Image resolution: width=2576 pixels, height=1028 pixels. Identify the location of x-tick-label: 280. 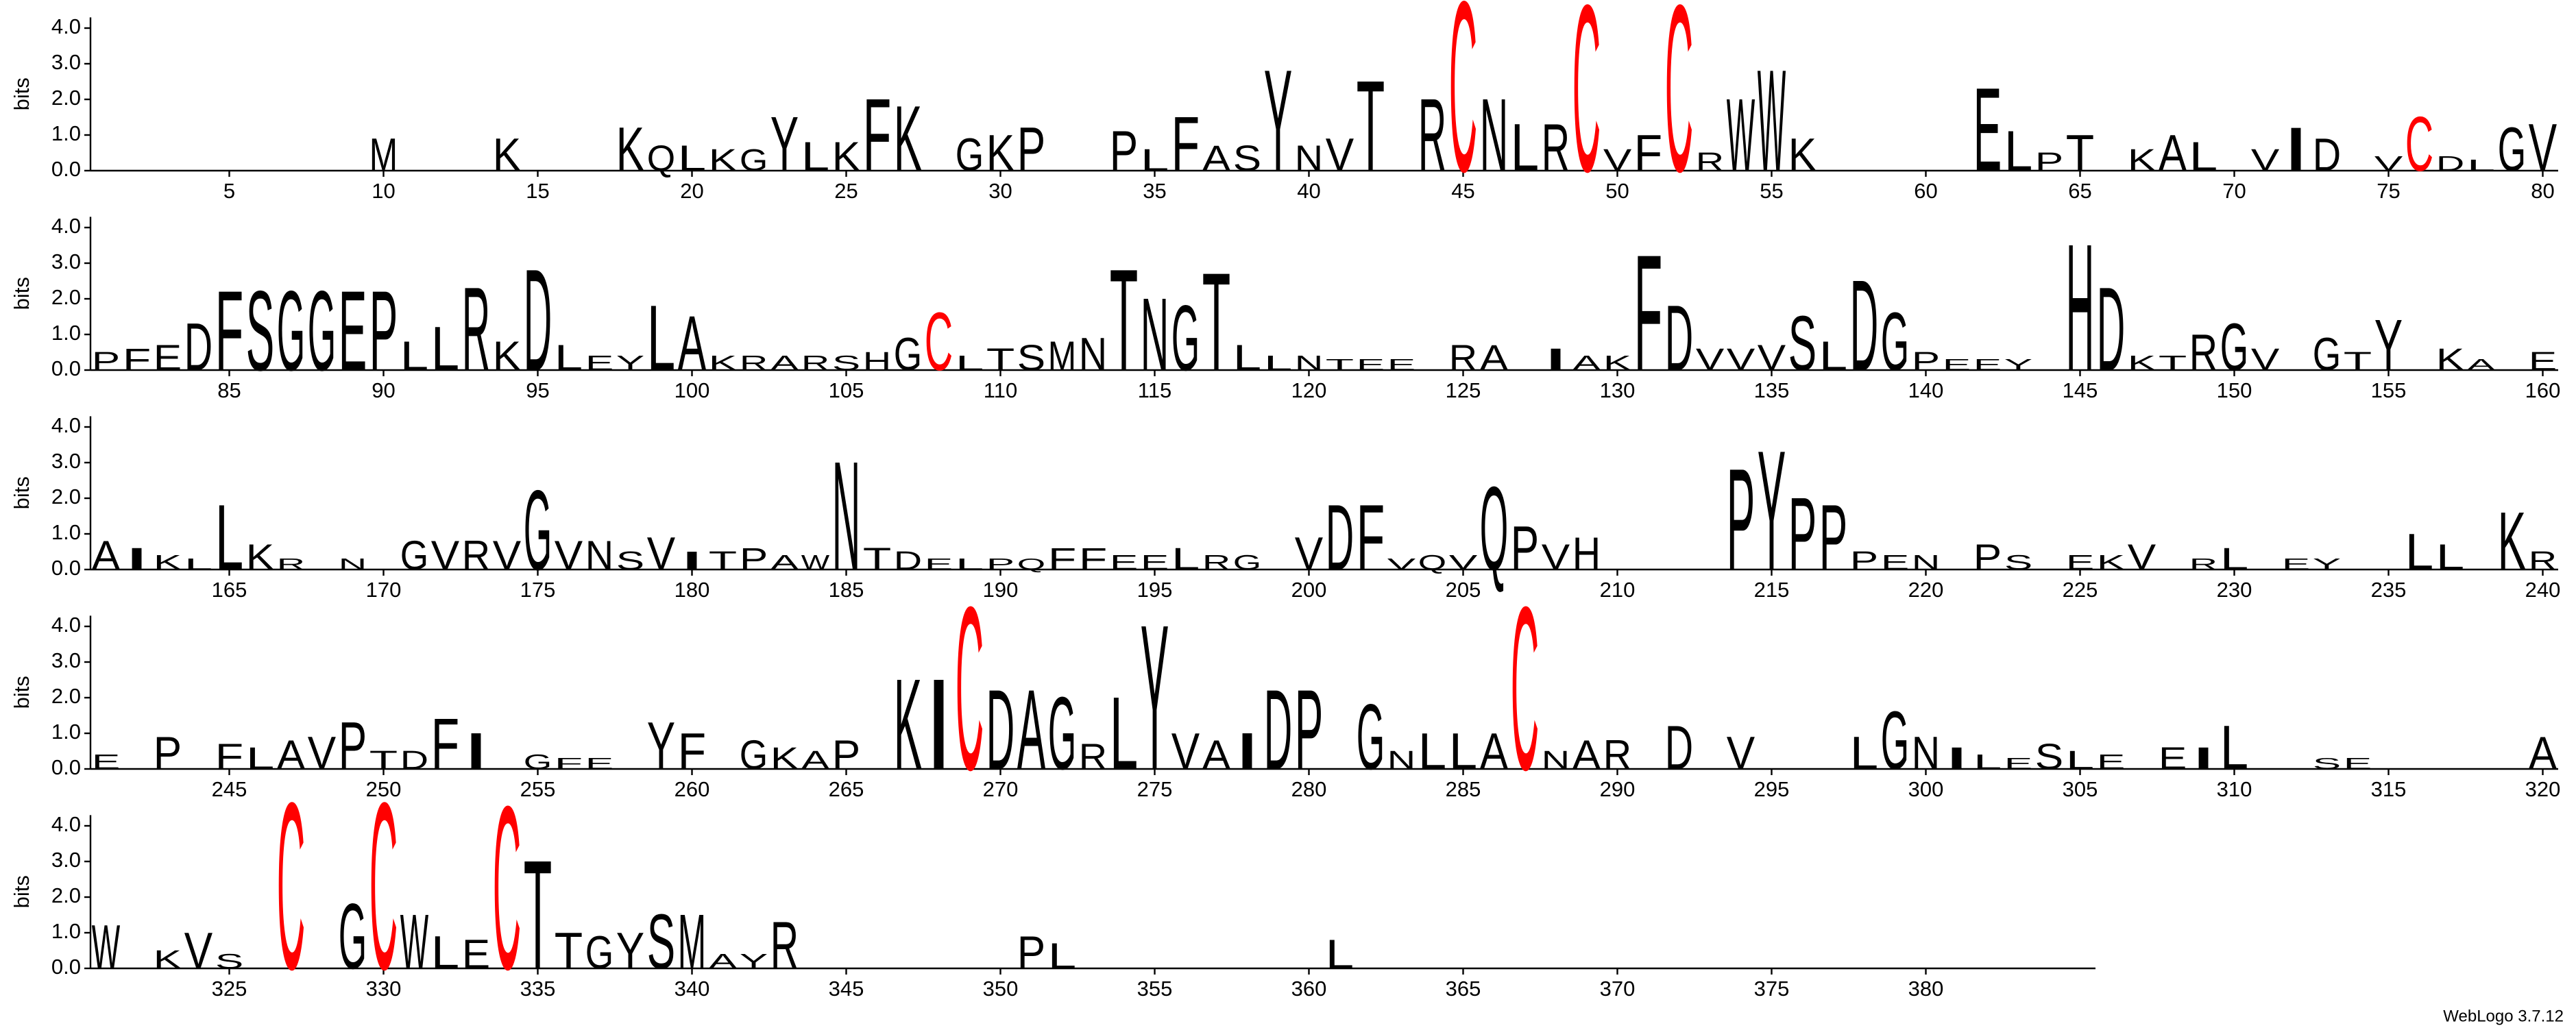
(1309, 789).